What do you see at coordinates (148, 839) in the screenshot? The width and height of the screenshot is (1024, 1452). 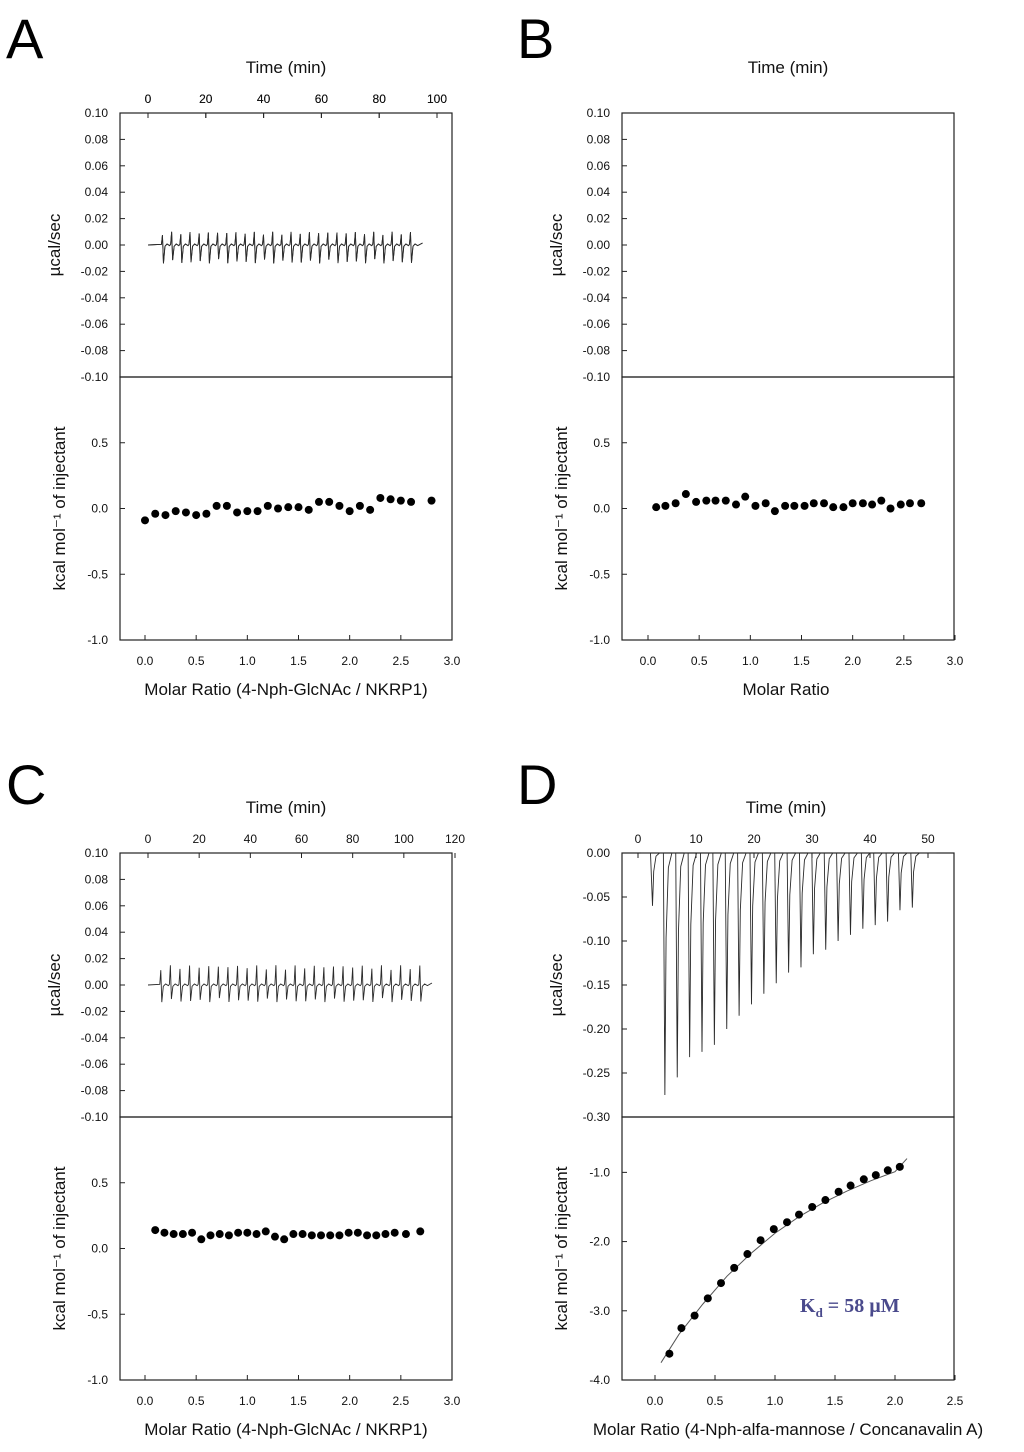 I see `panel-C-time-tick-label: 0` at bounding box center [148, 839].